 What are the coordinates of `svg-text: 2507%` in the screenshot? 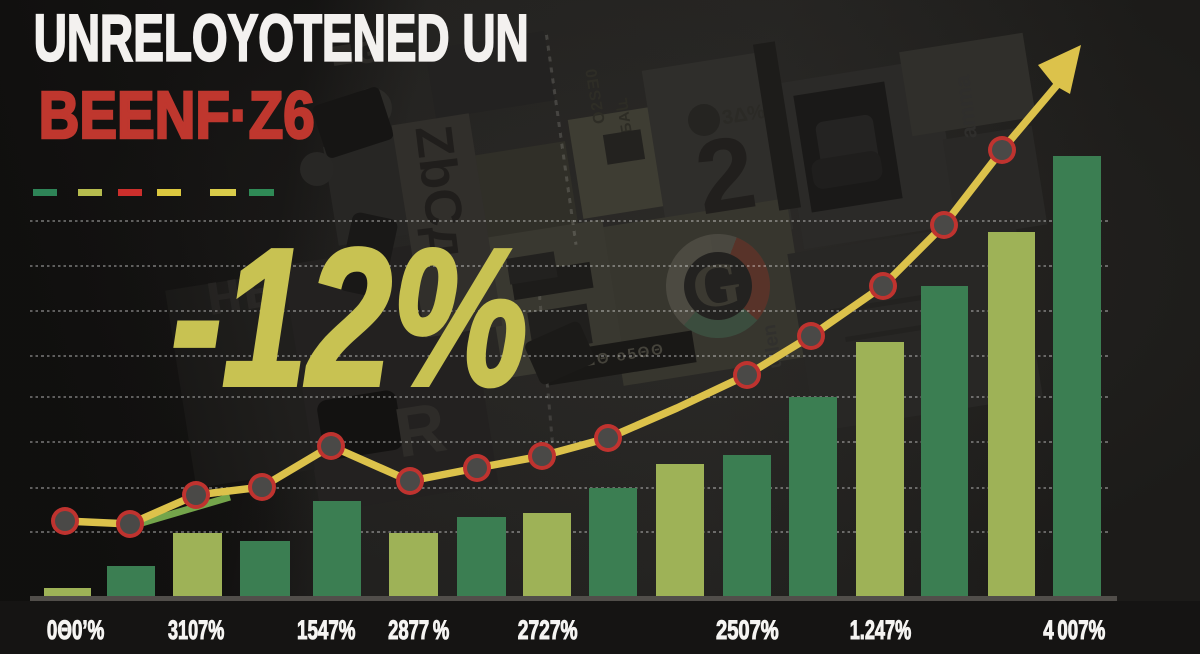 It's located at (747, 630).